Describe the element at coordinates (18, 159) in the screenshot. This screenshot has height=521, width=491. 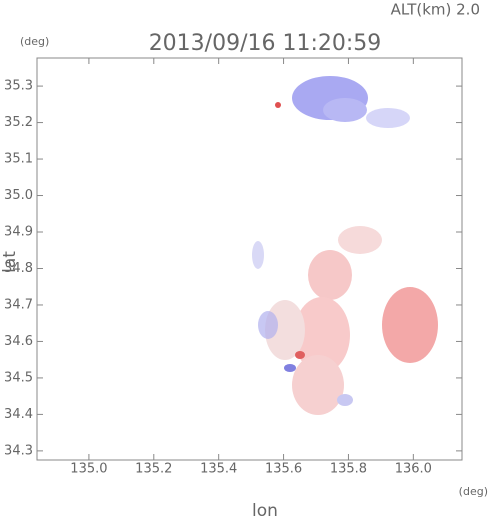
I see `y-tick-label: 35.1` at that location.